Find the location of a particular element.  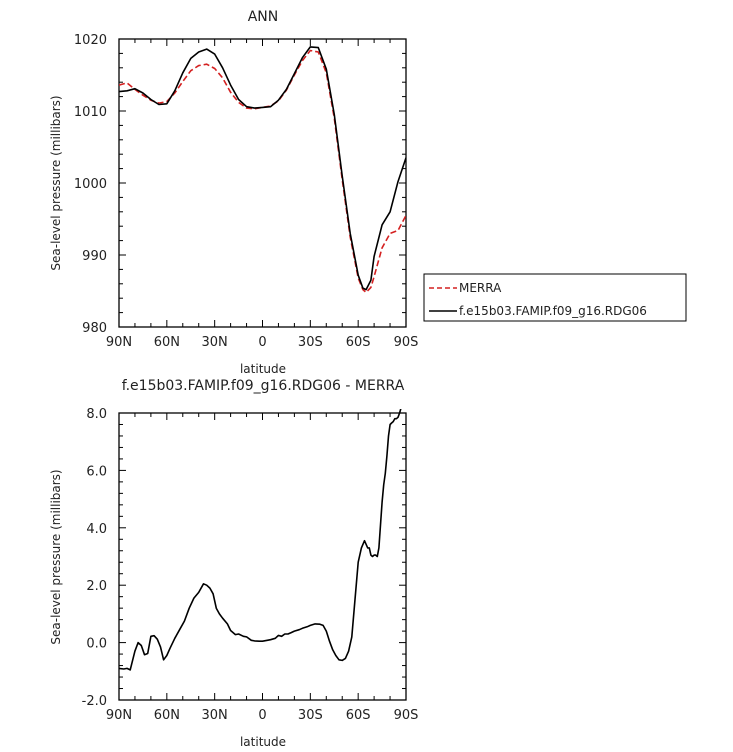

legend: MERRA f.e15b03.FAMIP.f09_g16.RDG06 is located at coordinates (555, 297).